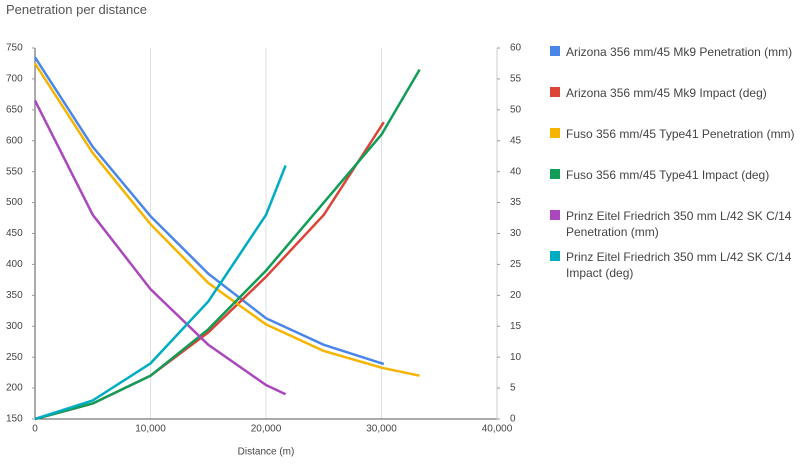  Describe the element at coordinates (14, 388) in the screenshot. I see `y-tick-label: 200` at that location.